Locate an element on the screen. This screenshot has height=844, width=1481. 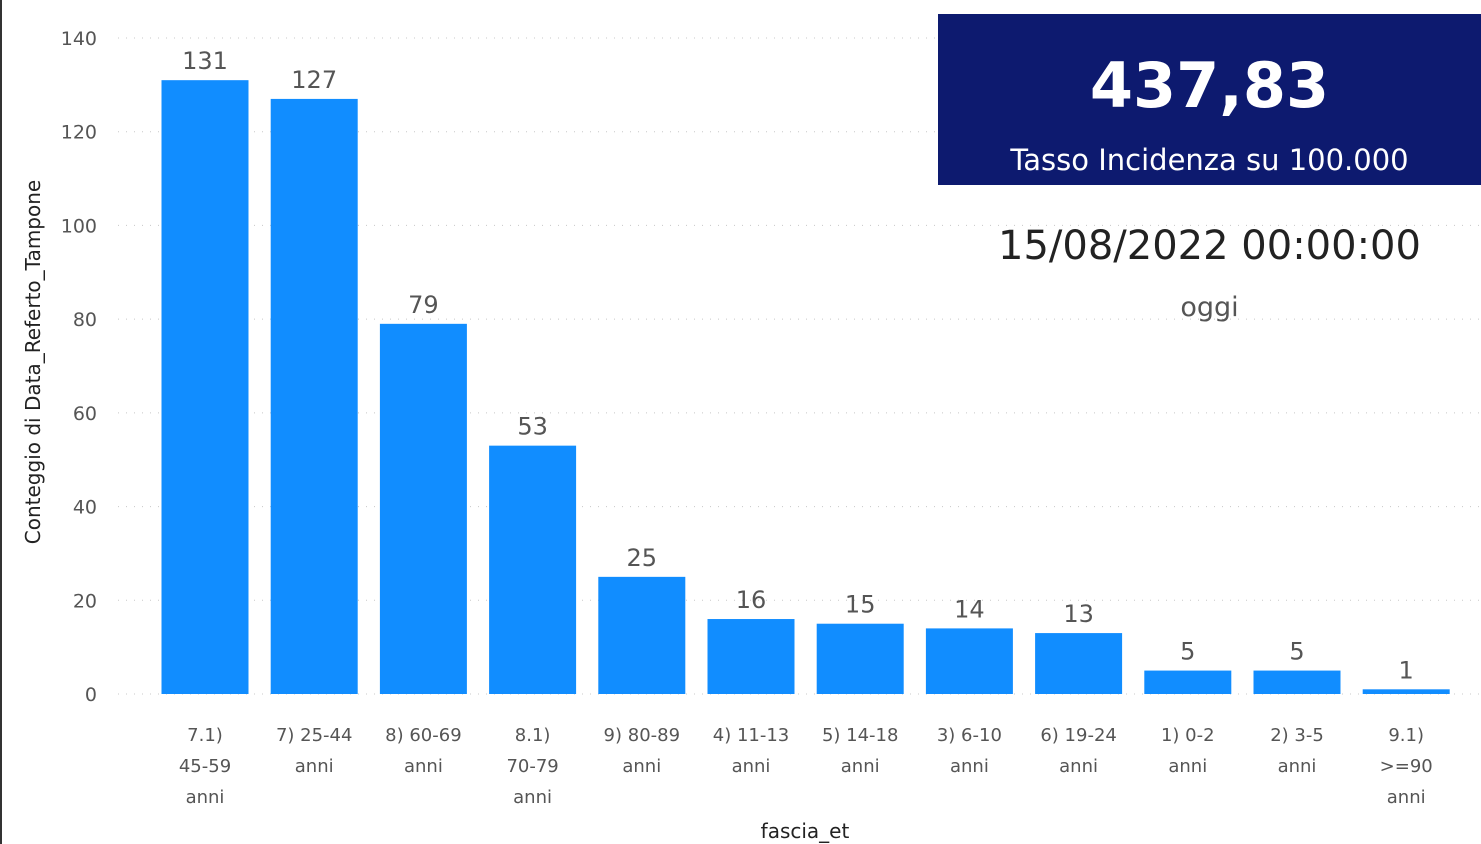
date-value: 15/08/2022 00:00:00 is located at coordinates (1209, 246).